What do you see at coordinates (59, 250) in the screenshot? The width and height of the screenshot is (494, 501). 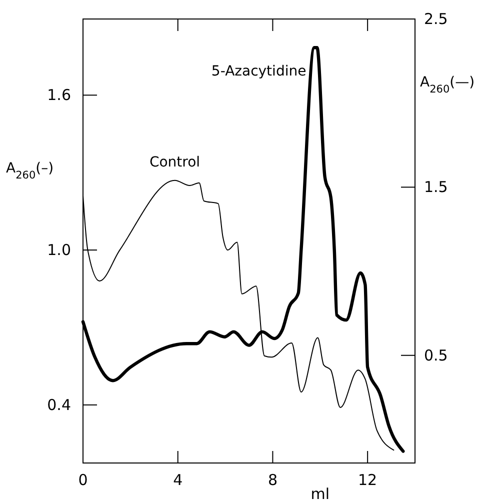 I see `y-tick-label: 1.0` at bounding box center [59, 250].